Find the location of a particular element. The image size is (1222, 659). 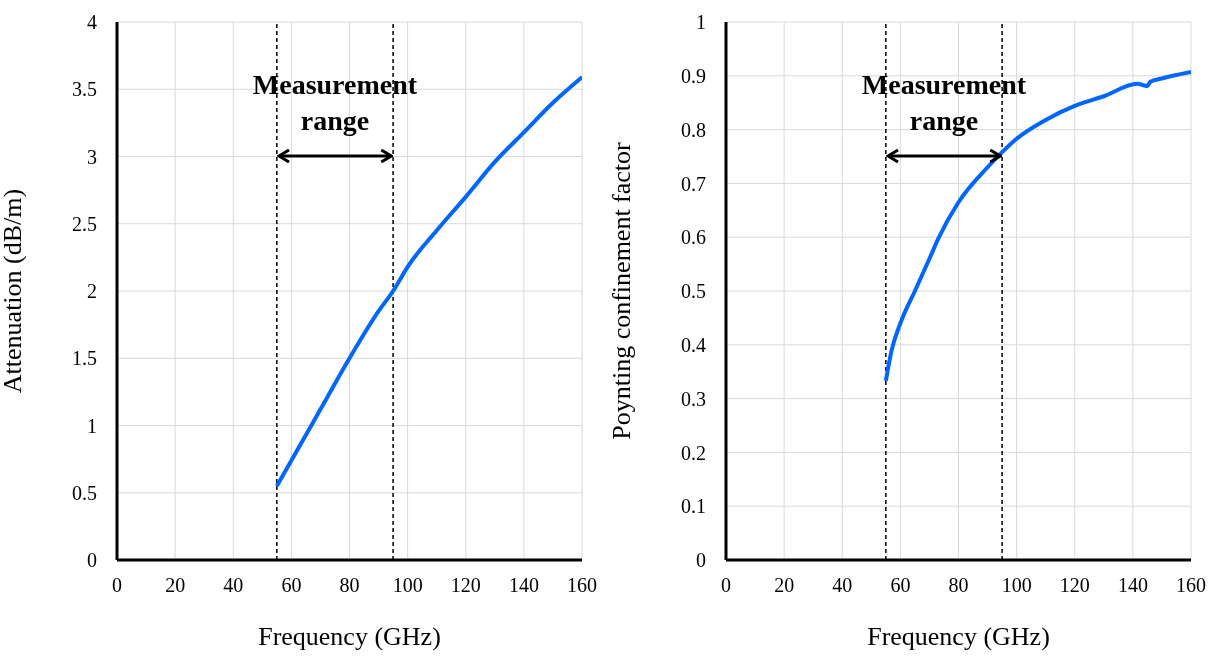

y-tick-label: 0.4 is located at coordinates (693, 344).